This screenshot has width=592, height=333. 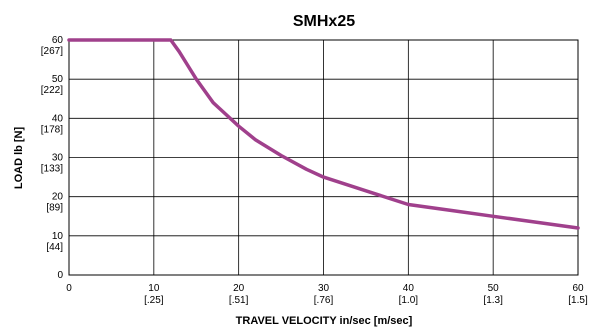 What do you see at coordinates (324, 21) in the screenshot?
I see `chart-title: SMHx25` at bounding box center [324, 21].